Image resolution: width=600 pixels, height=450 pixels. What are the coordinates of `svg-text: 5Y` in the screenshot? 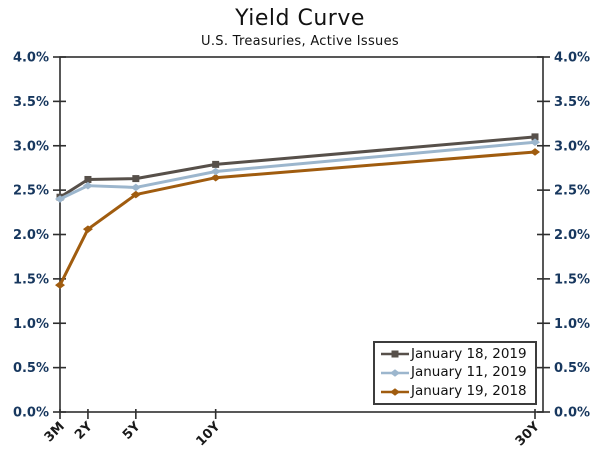 It's located at (132, 431).